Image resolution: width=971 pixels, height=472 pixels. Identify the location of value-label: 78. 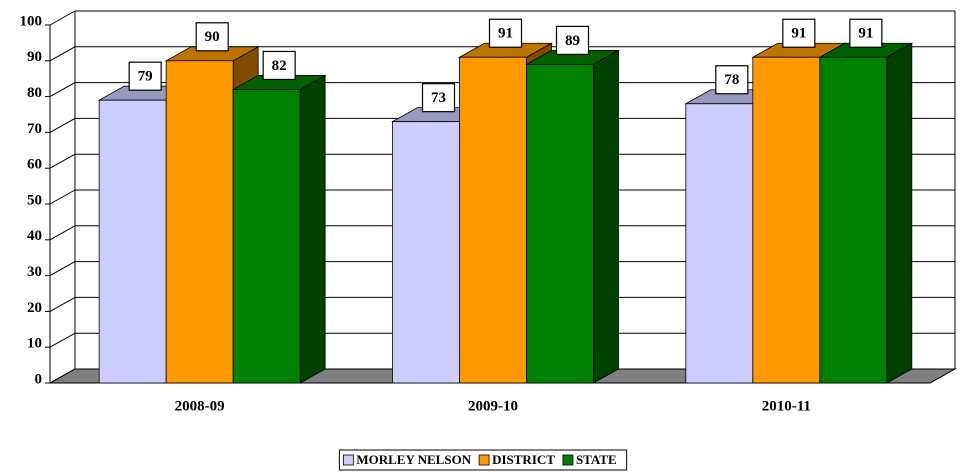
(731, 80).